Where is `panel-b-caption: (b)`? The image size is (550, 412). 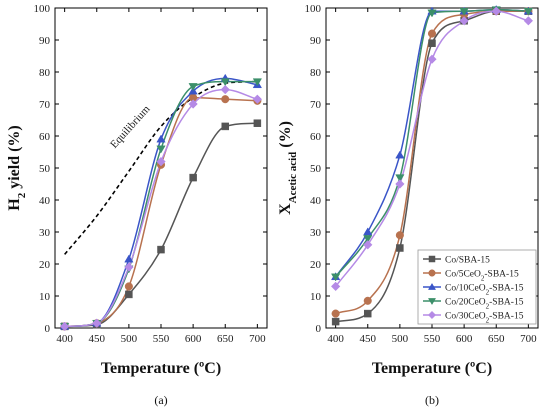
panel-b-caption: (b) is located at coordinates (432, 400).